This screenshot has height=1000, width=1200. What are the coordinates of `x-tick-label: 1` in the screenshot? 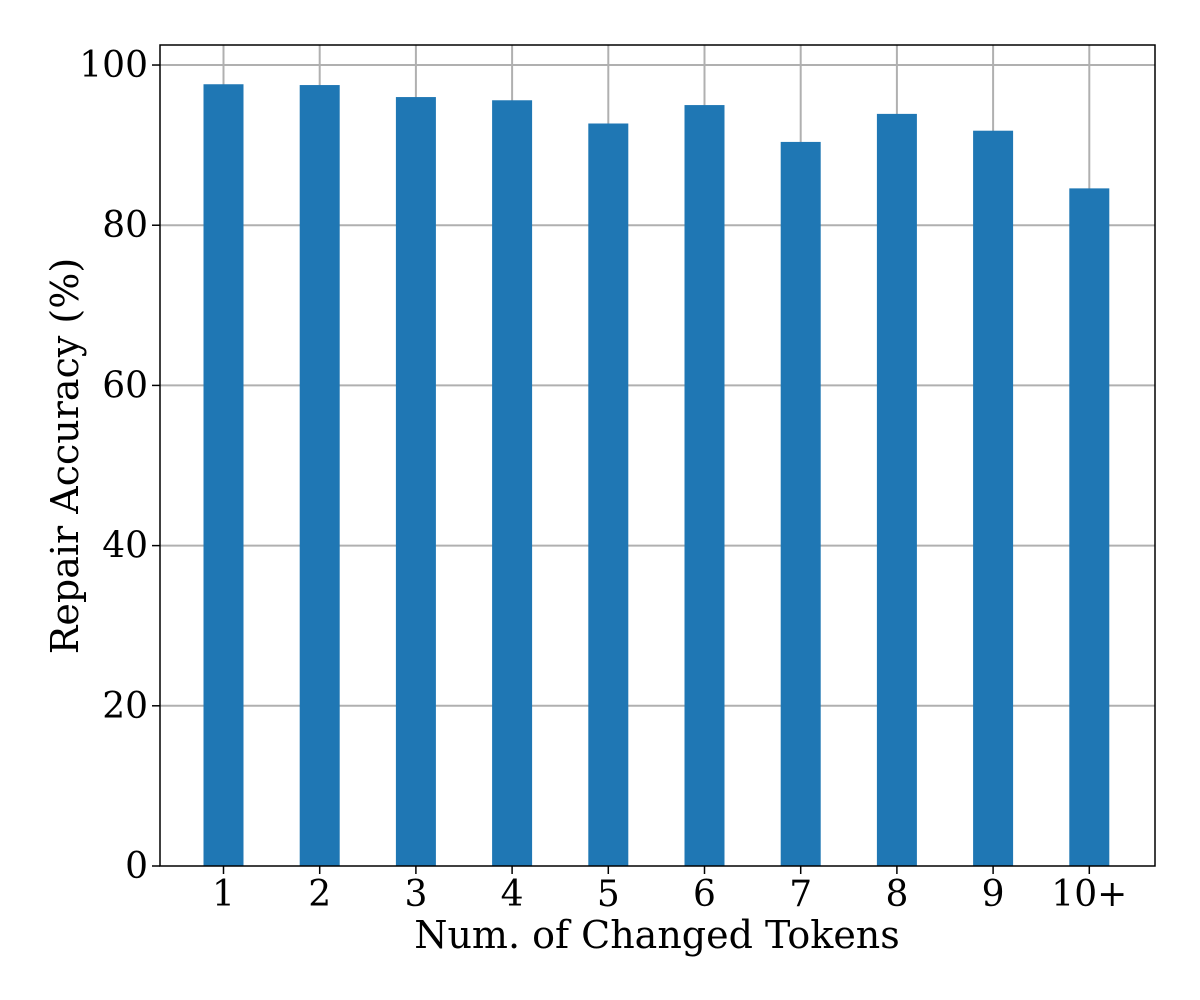 It's located at (223, 894).